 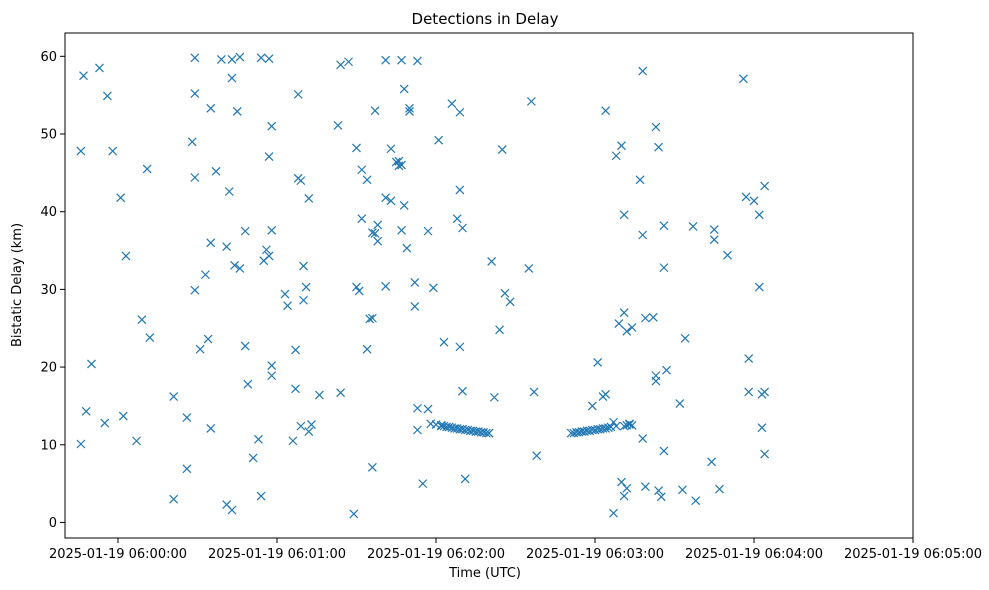 I want to click on y-axis-label: Bistatic Delay (km), so click(x=17, y=285).